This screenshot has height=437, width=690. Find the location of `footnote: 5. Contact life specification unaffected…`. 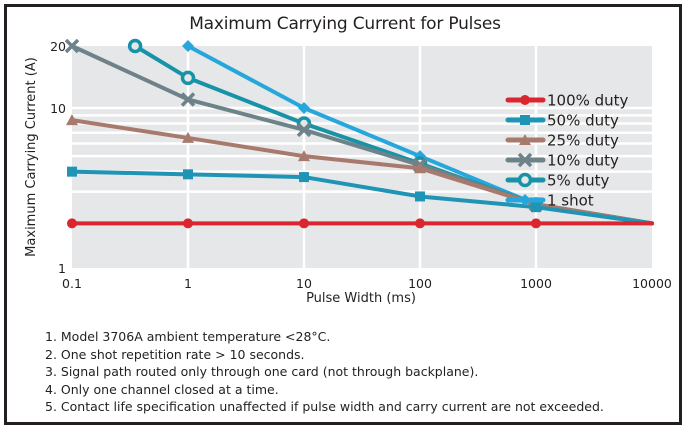

footnote: 5. Contact life specification unaffected… is located at coordinates (324, 406).